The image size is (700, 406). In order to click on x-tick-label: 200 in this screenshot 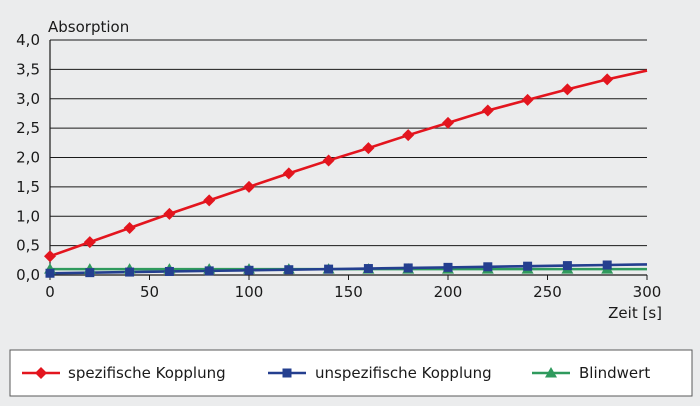, I will do `click(448, 292)`.